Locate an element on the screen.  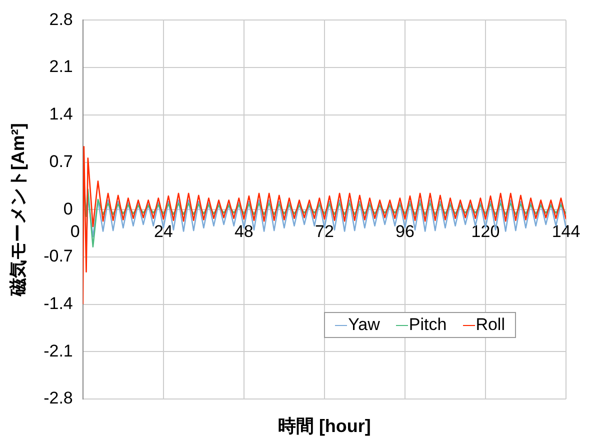
y-tick-label: 2.8 is located at coordinates (61, 19).